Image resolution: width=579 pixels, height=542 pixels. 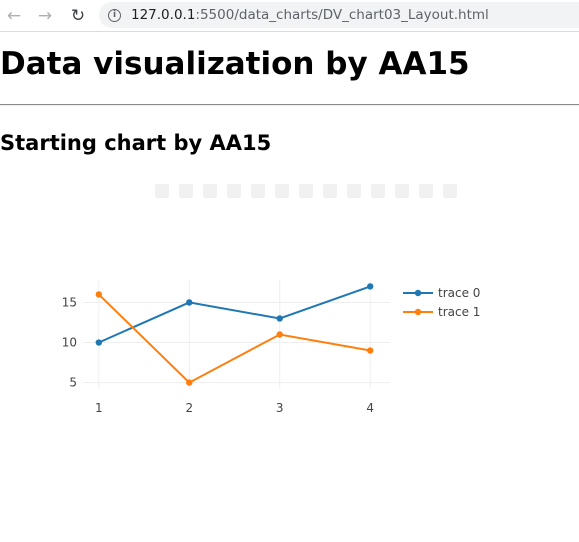 What do you see at coordinates (402, 191) in the screenshot?
I see `hover-closest-icon` at bounding box center [402, 191].